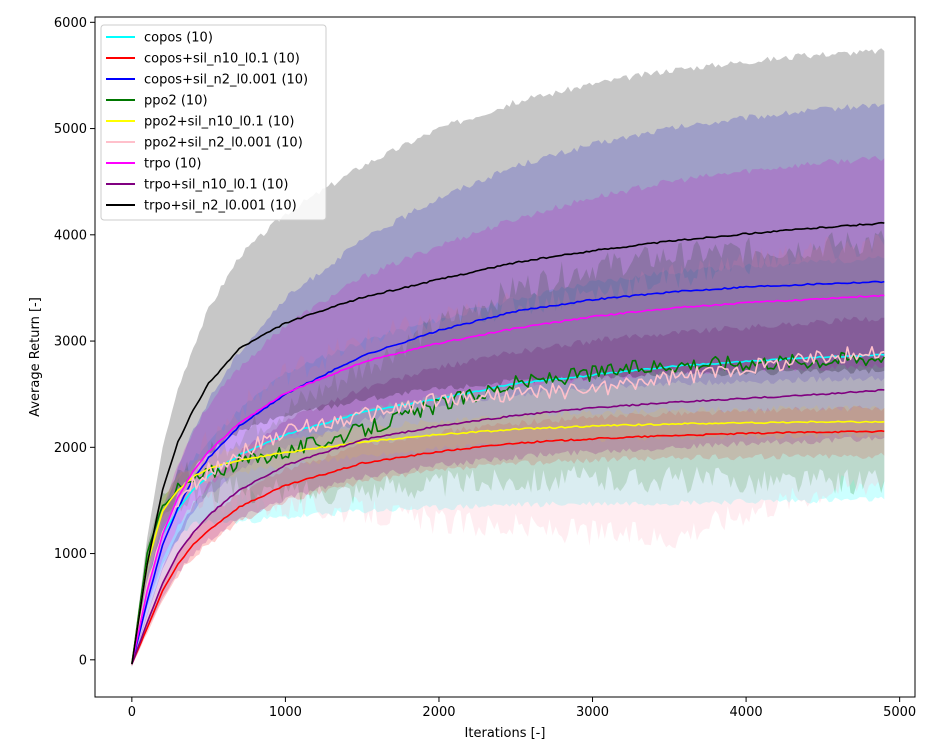  I want to click on legend-label-trpo-sil-n2-l0-001: trpo+sil_n2_l0.001 (10), so click(220, 206).